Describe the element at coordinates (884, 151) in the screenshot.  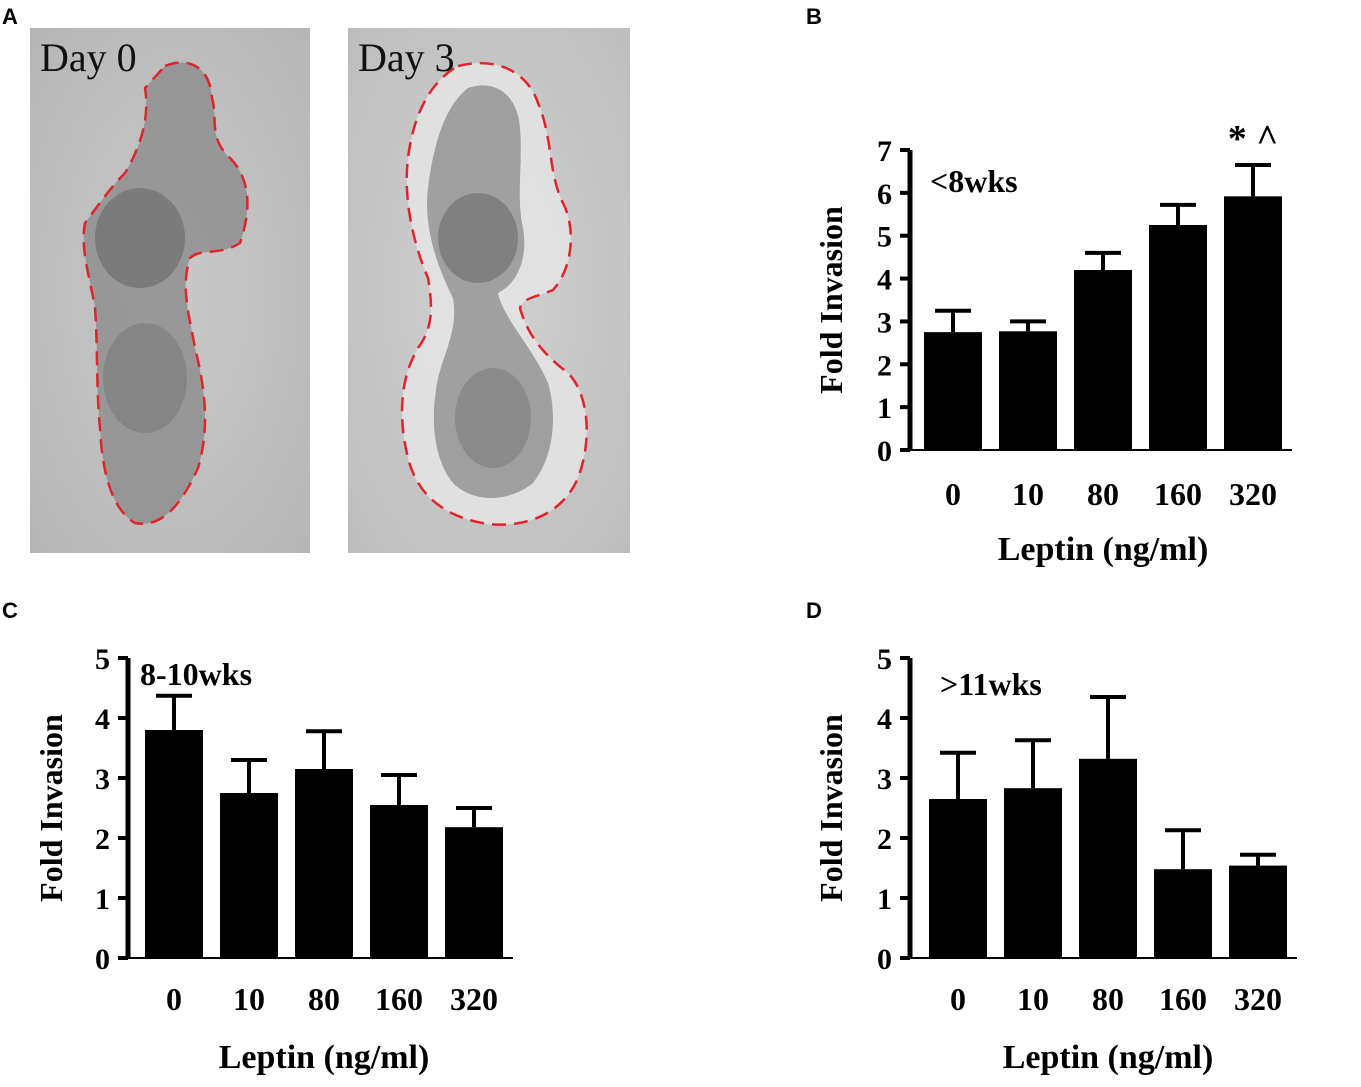
I see `y-tick-label: 7` at that location.